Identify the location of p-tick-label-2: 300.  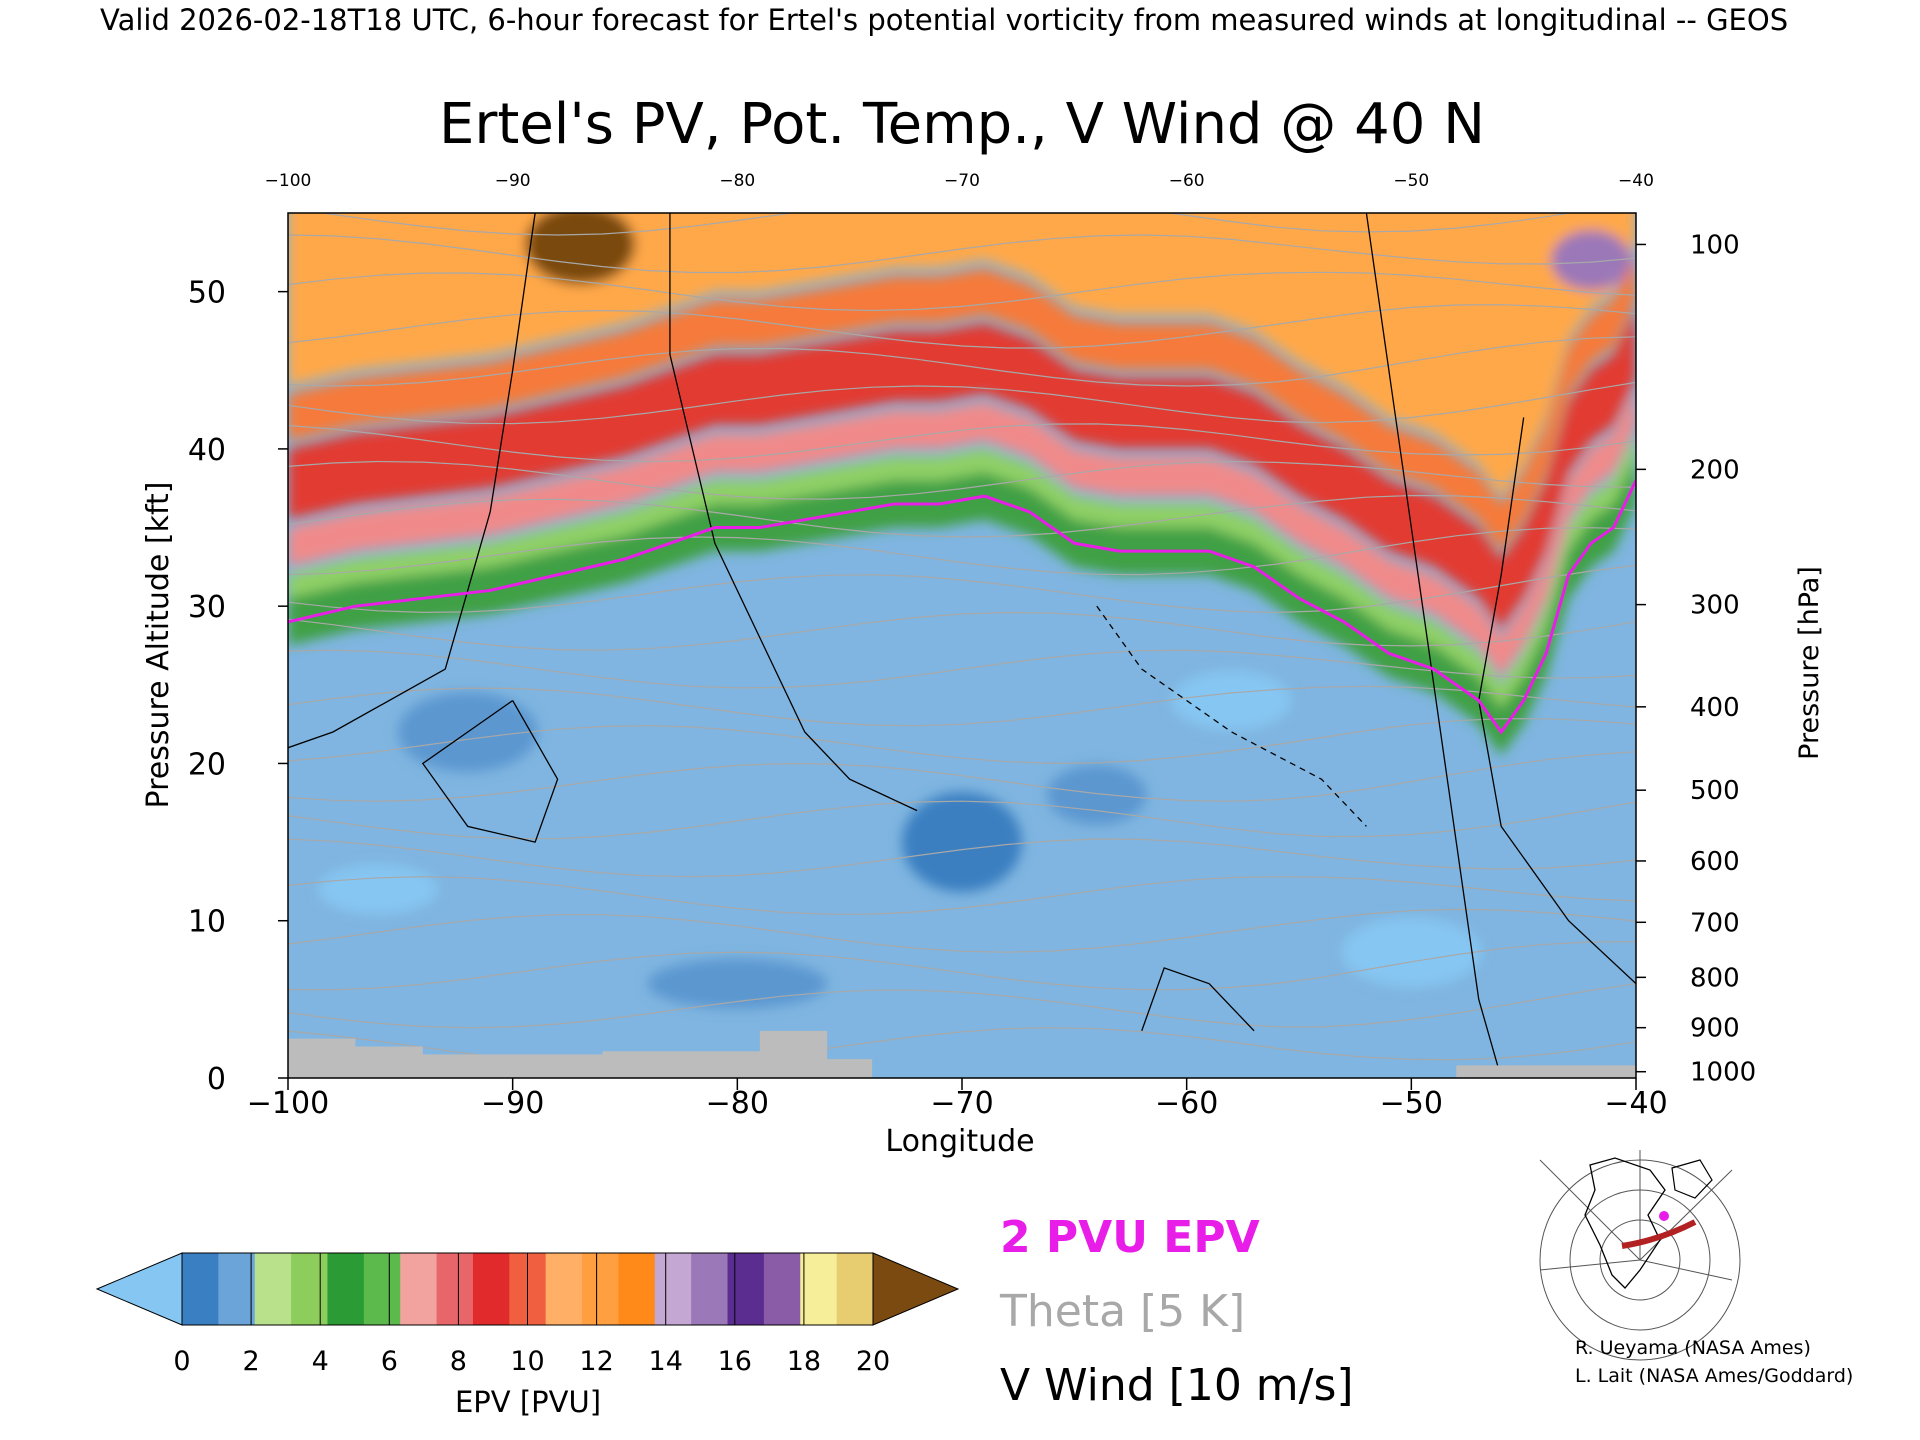
(1715, 606).